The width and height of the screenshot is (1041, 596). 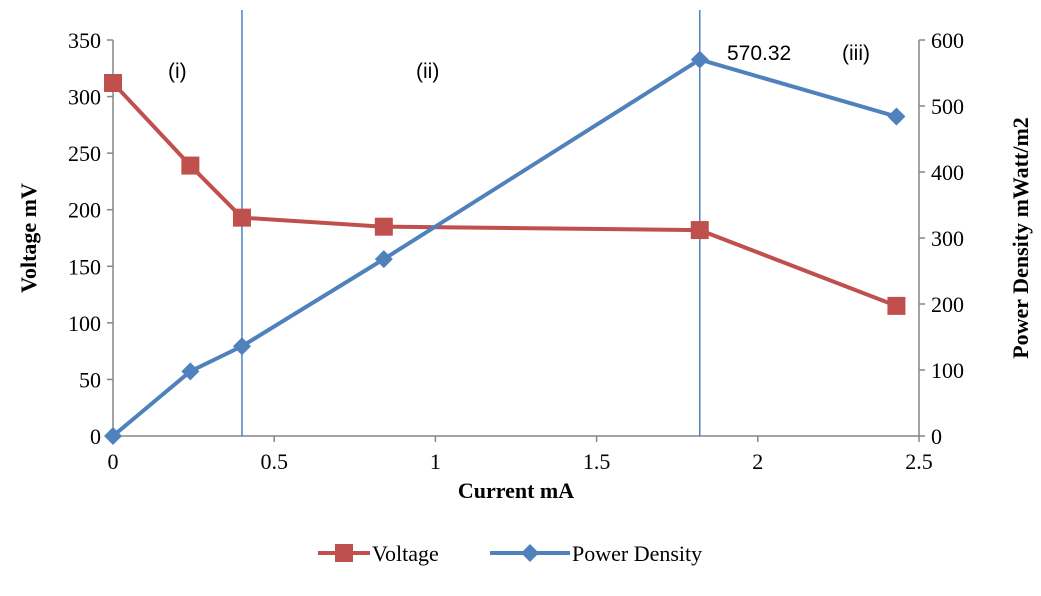 What do you see at coordinates (28, 238) in the screenshot?
I see `y-axis-left-title: Voltage mV` at bounding box center [28, 238].